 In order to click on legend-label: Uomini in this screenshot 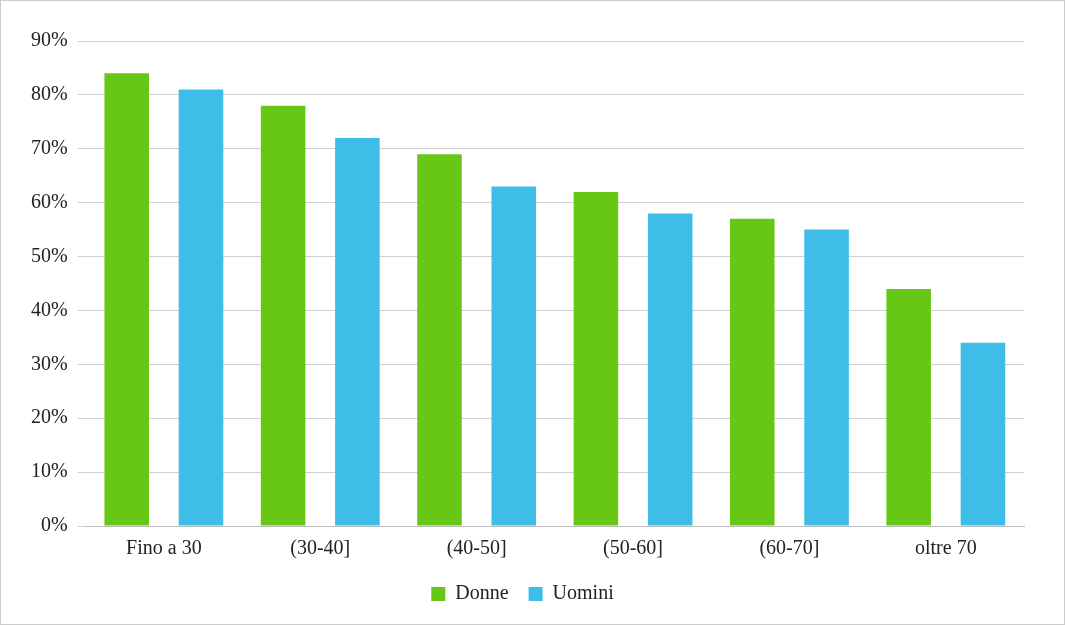, I will do `click(583, 592)`.